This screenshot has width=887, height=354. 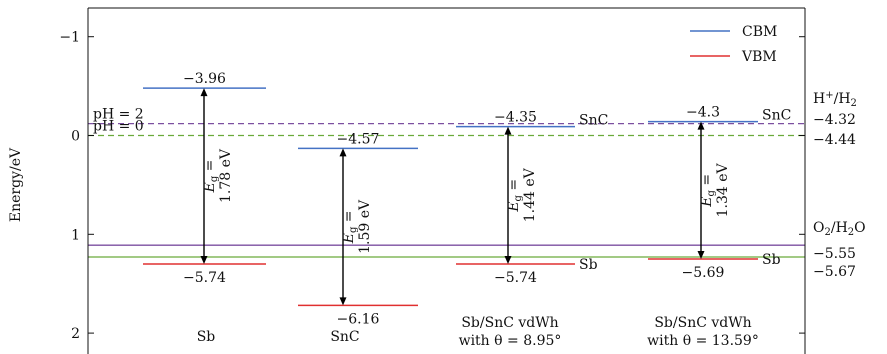 I want to click on cbm-value-label: −4.3, so click(x=703, y=113).